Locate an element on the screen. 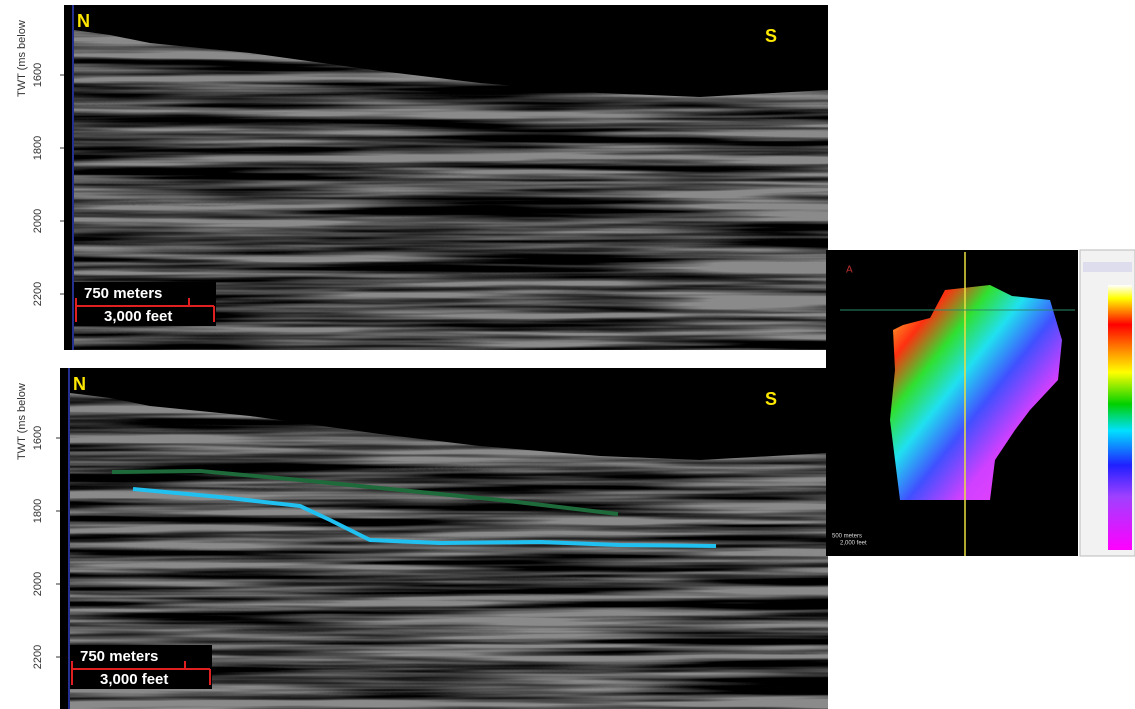 Image resolution: width=1135 pixels, height=709 pixels. horizon-upper is located at coordinates (365, 492).